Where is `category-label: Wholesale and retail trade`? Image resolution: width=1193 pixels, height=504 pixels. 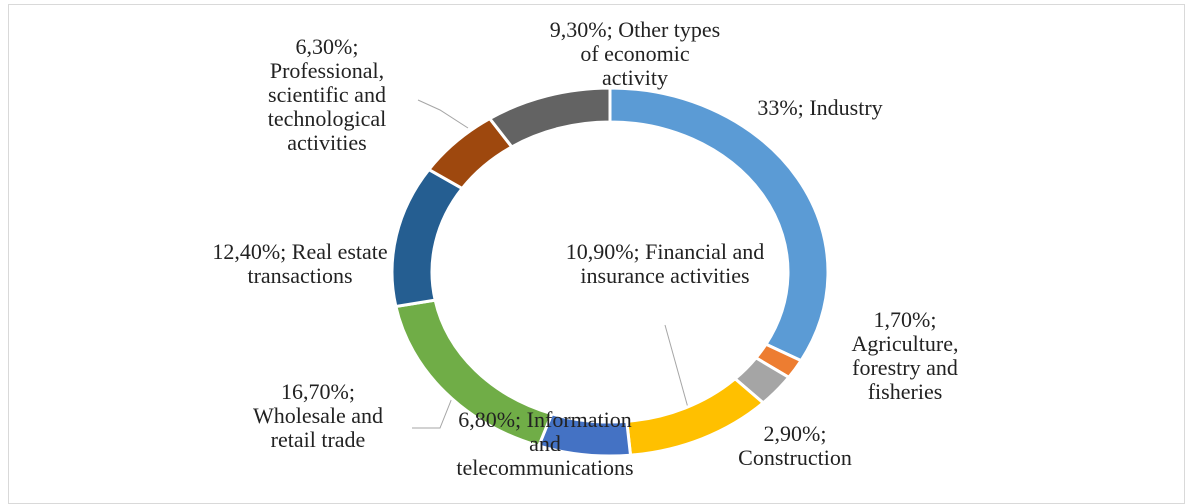
category-label: Wholesale and retail trade is located at coordinates (318, 427).